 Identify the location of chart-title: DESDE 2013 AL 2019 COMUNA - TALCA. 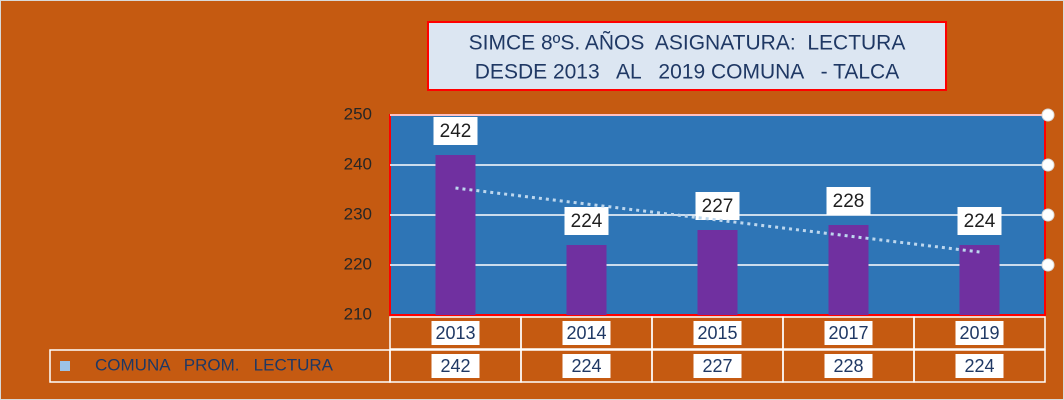
(687, 72).